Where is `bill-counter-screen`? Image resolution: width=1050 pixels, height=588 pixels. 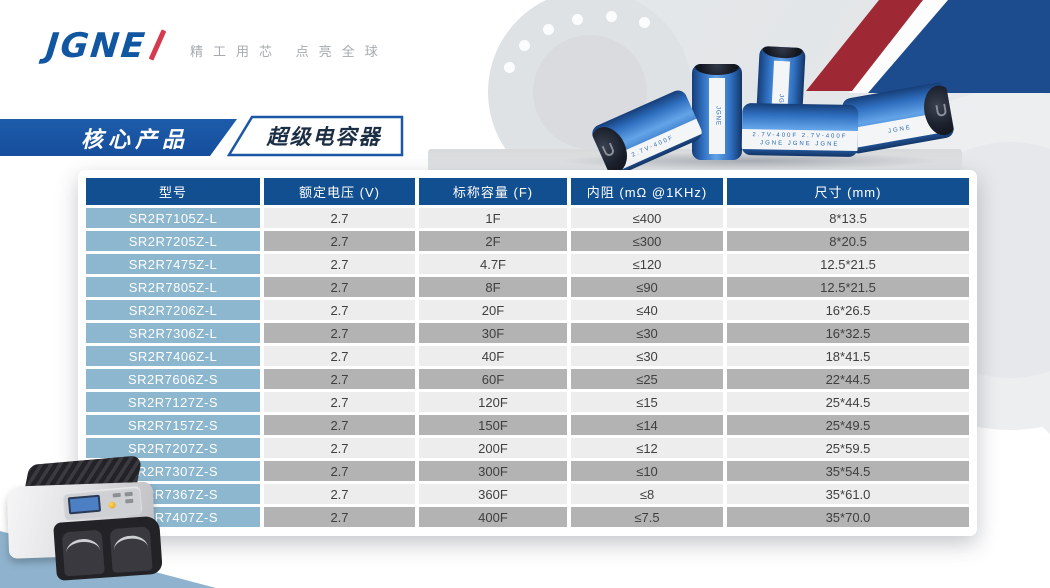 bill-counter-screen is located at coordinates (84, 504).